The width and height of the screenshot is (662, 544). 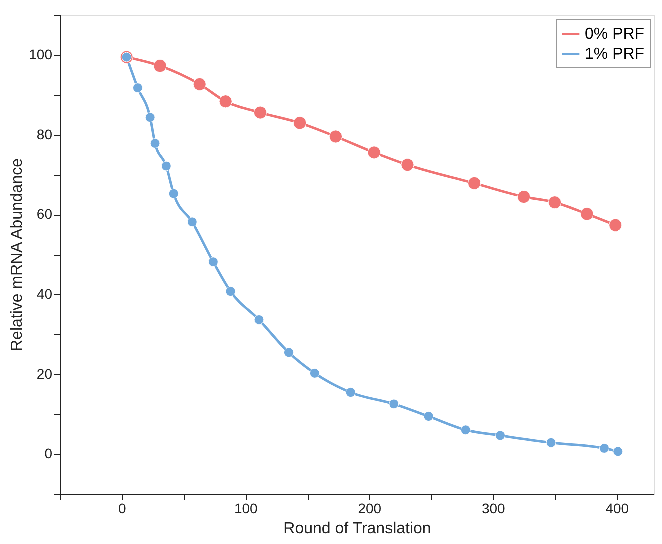 I want to click on x-tick-label: 0, so click(x=122, y=508).